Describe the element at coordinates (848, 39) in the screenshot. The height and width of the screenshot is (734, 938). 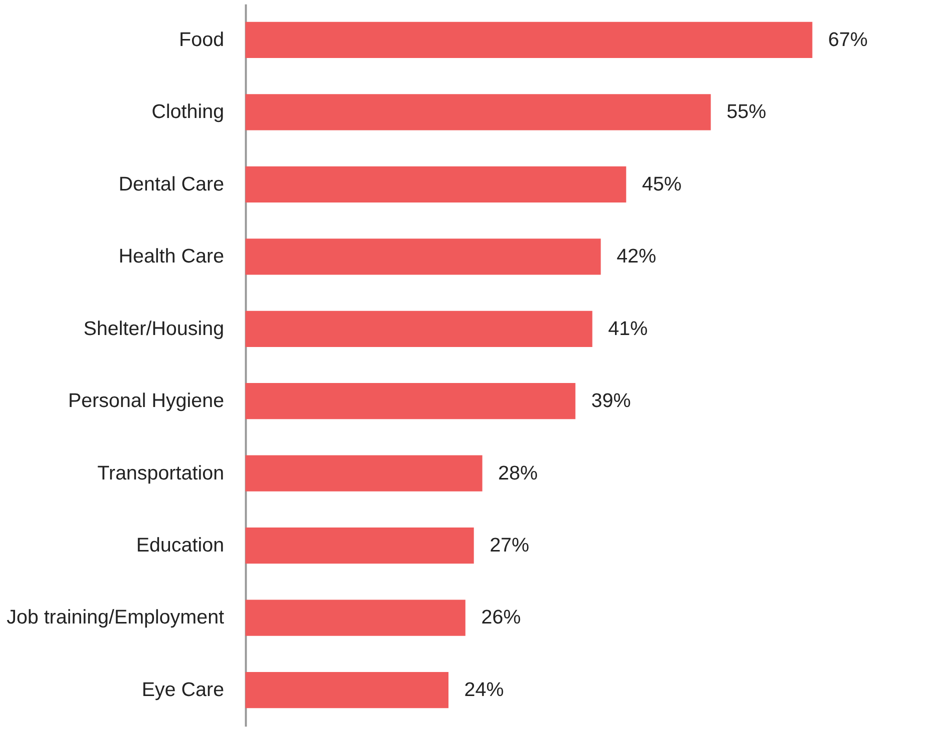
I see `data-label: 67%` at that location.